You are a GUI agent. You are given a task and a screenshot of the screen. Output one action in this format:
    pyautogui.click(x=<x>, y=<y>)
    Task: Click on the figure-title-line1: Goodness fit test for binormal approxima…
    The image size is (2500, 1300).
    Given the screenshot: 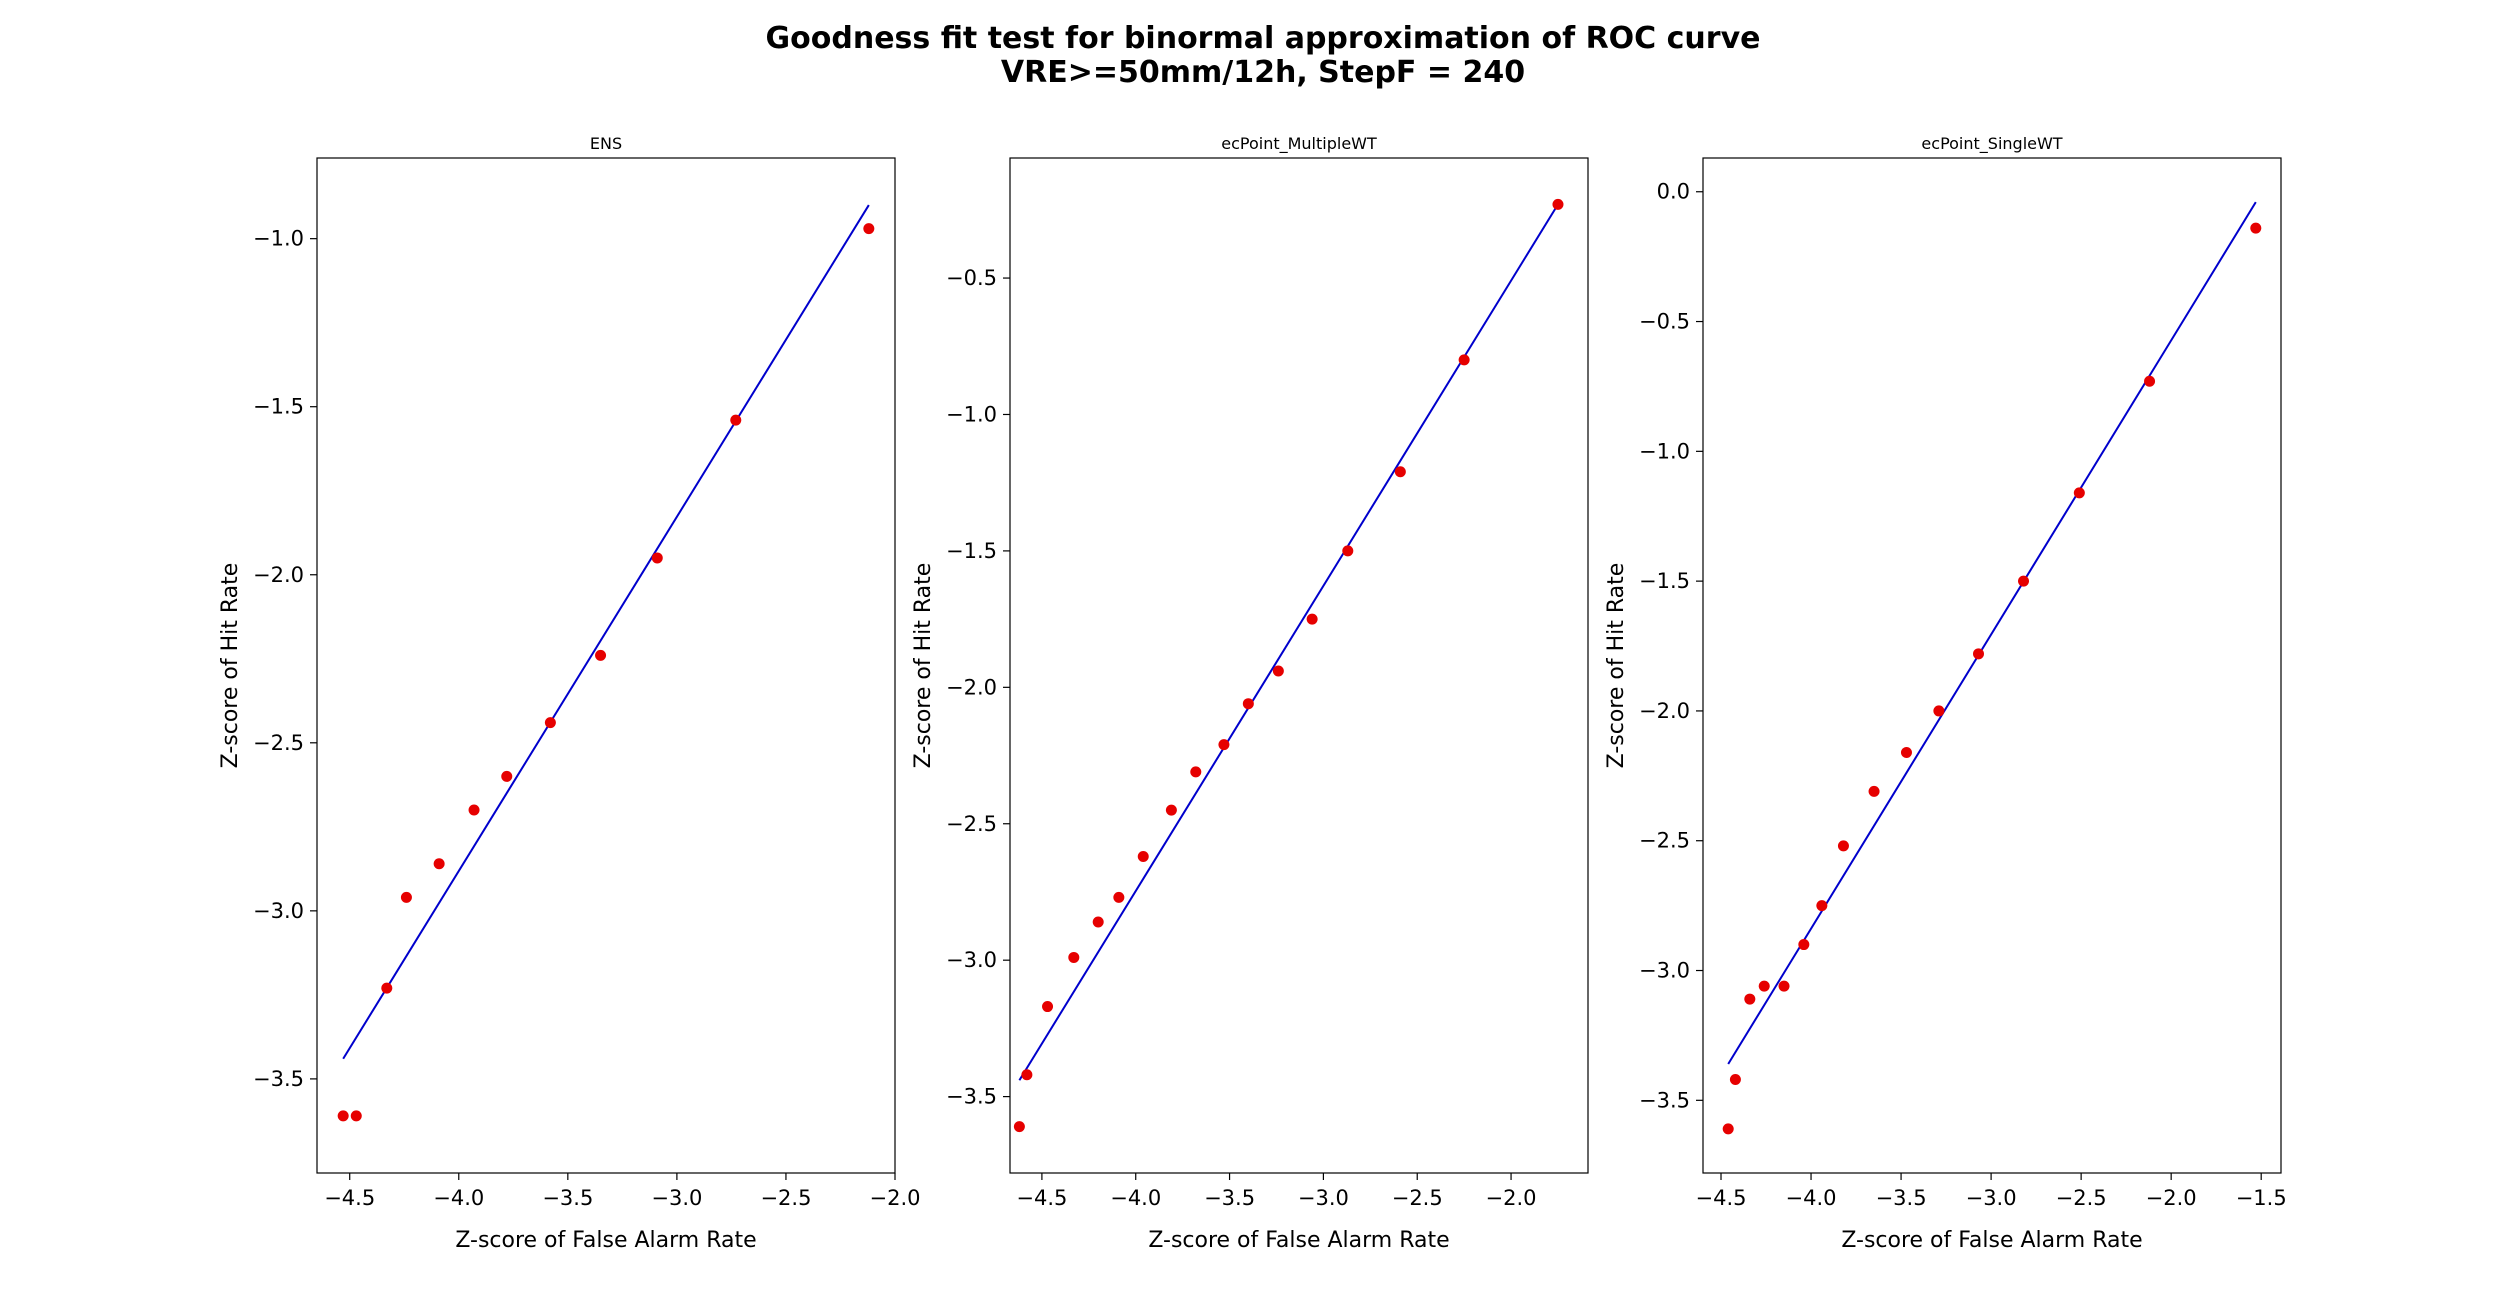 What is the action you would take?
    pyautogui.click(x=1263, y=38)
    